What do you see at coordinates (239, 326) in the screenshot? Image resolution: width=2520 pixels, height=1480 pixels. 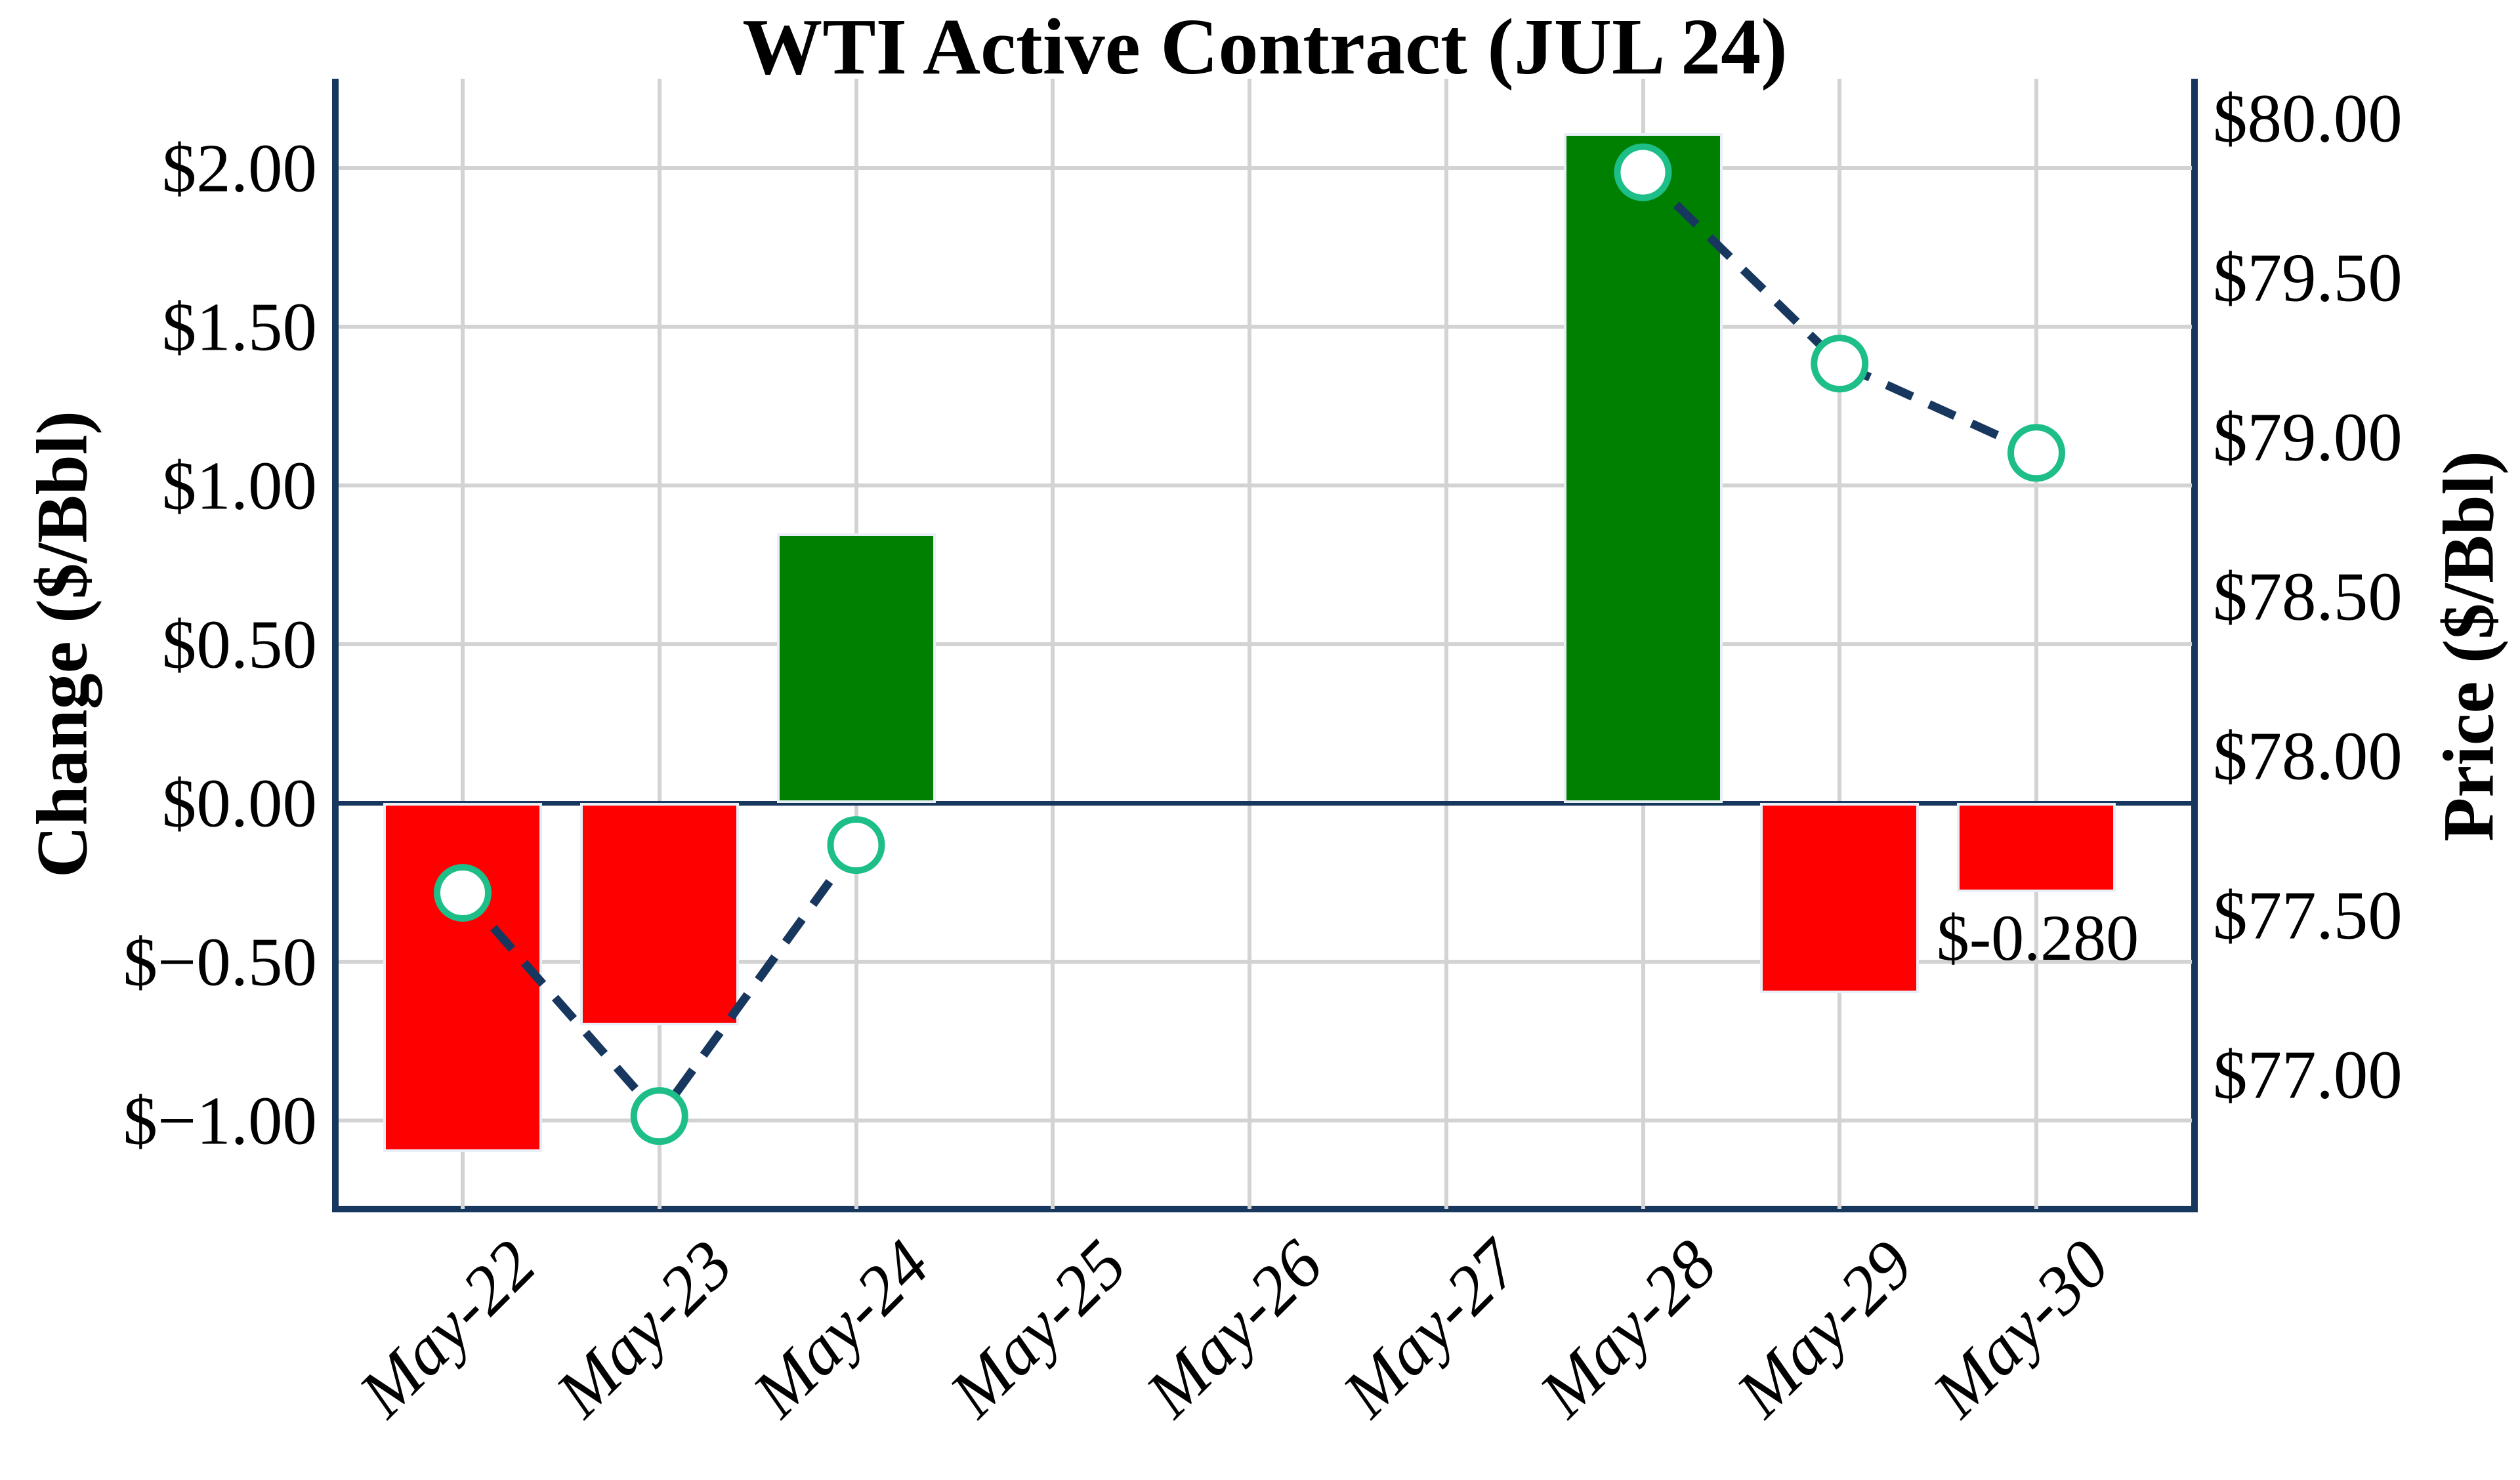 I see `left-tick-label: $1.50` at bounding box center [239, 326].